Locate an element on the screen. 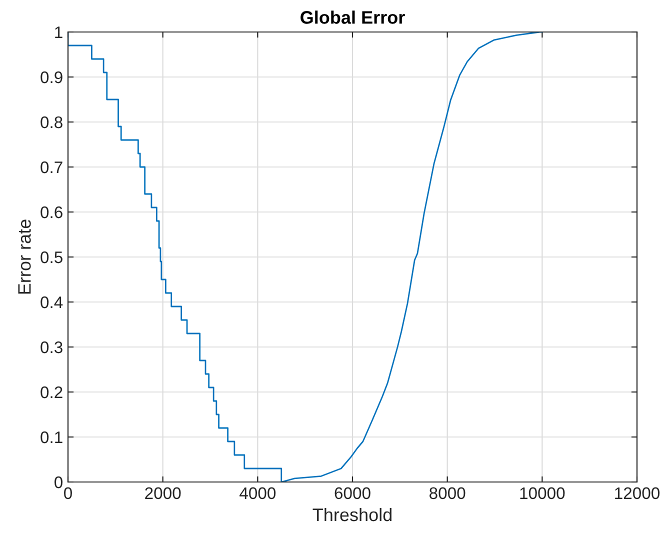 The height and width of the screenshot is (539, 665). x-tick-label: 8000 is located at coordinates (448, 493).